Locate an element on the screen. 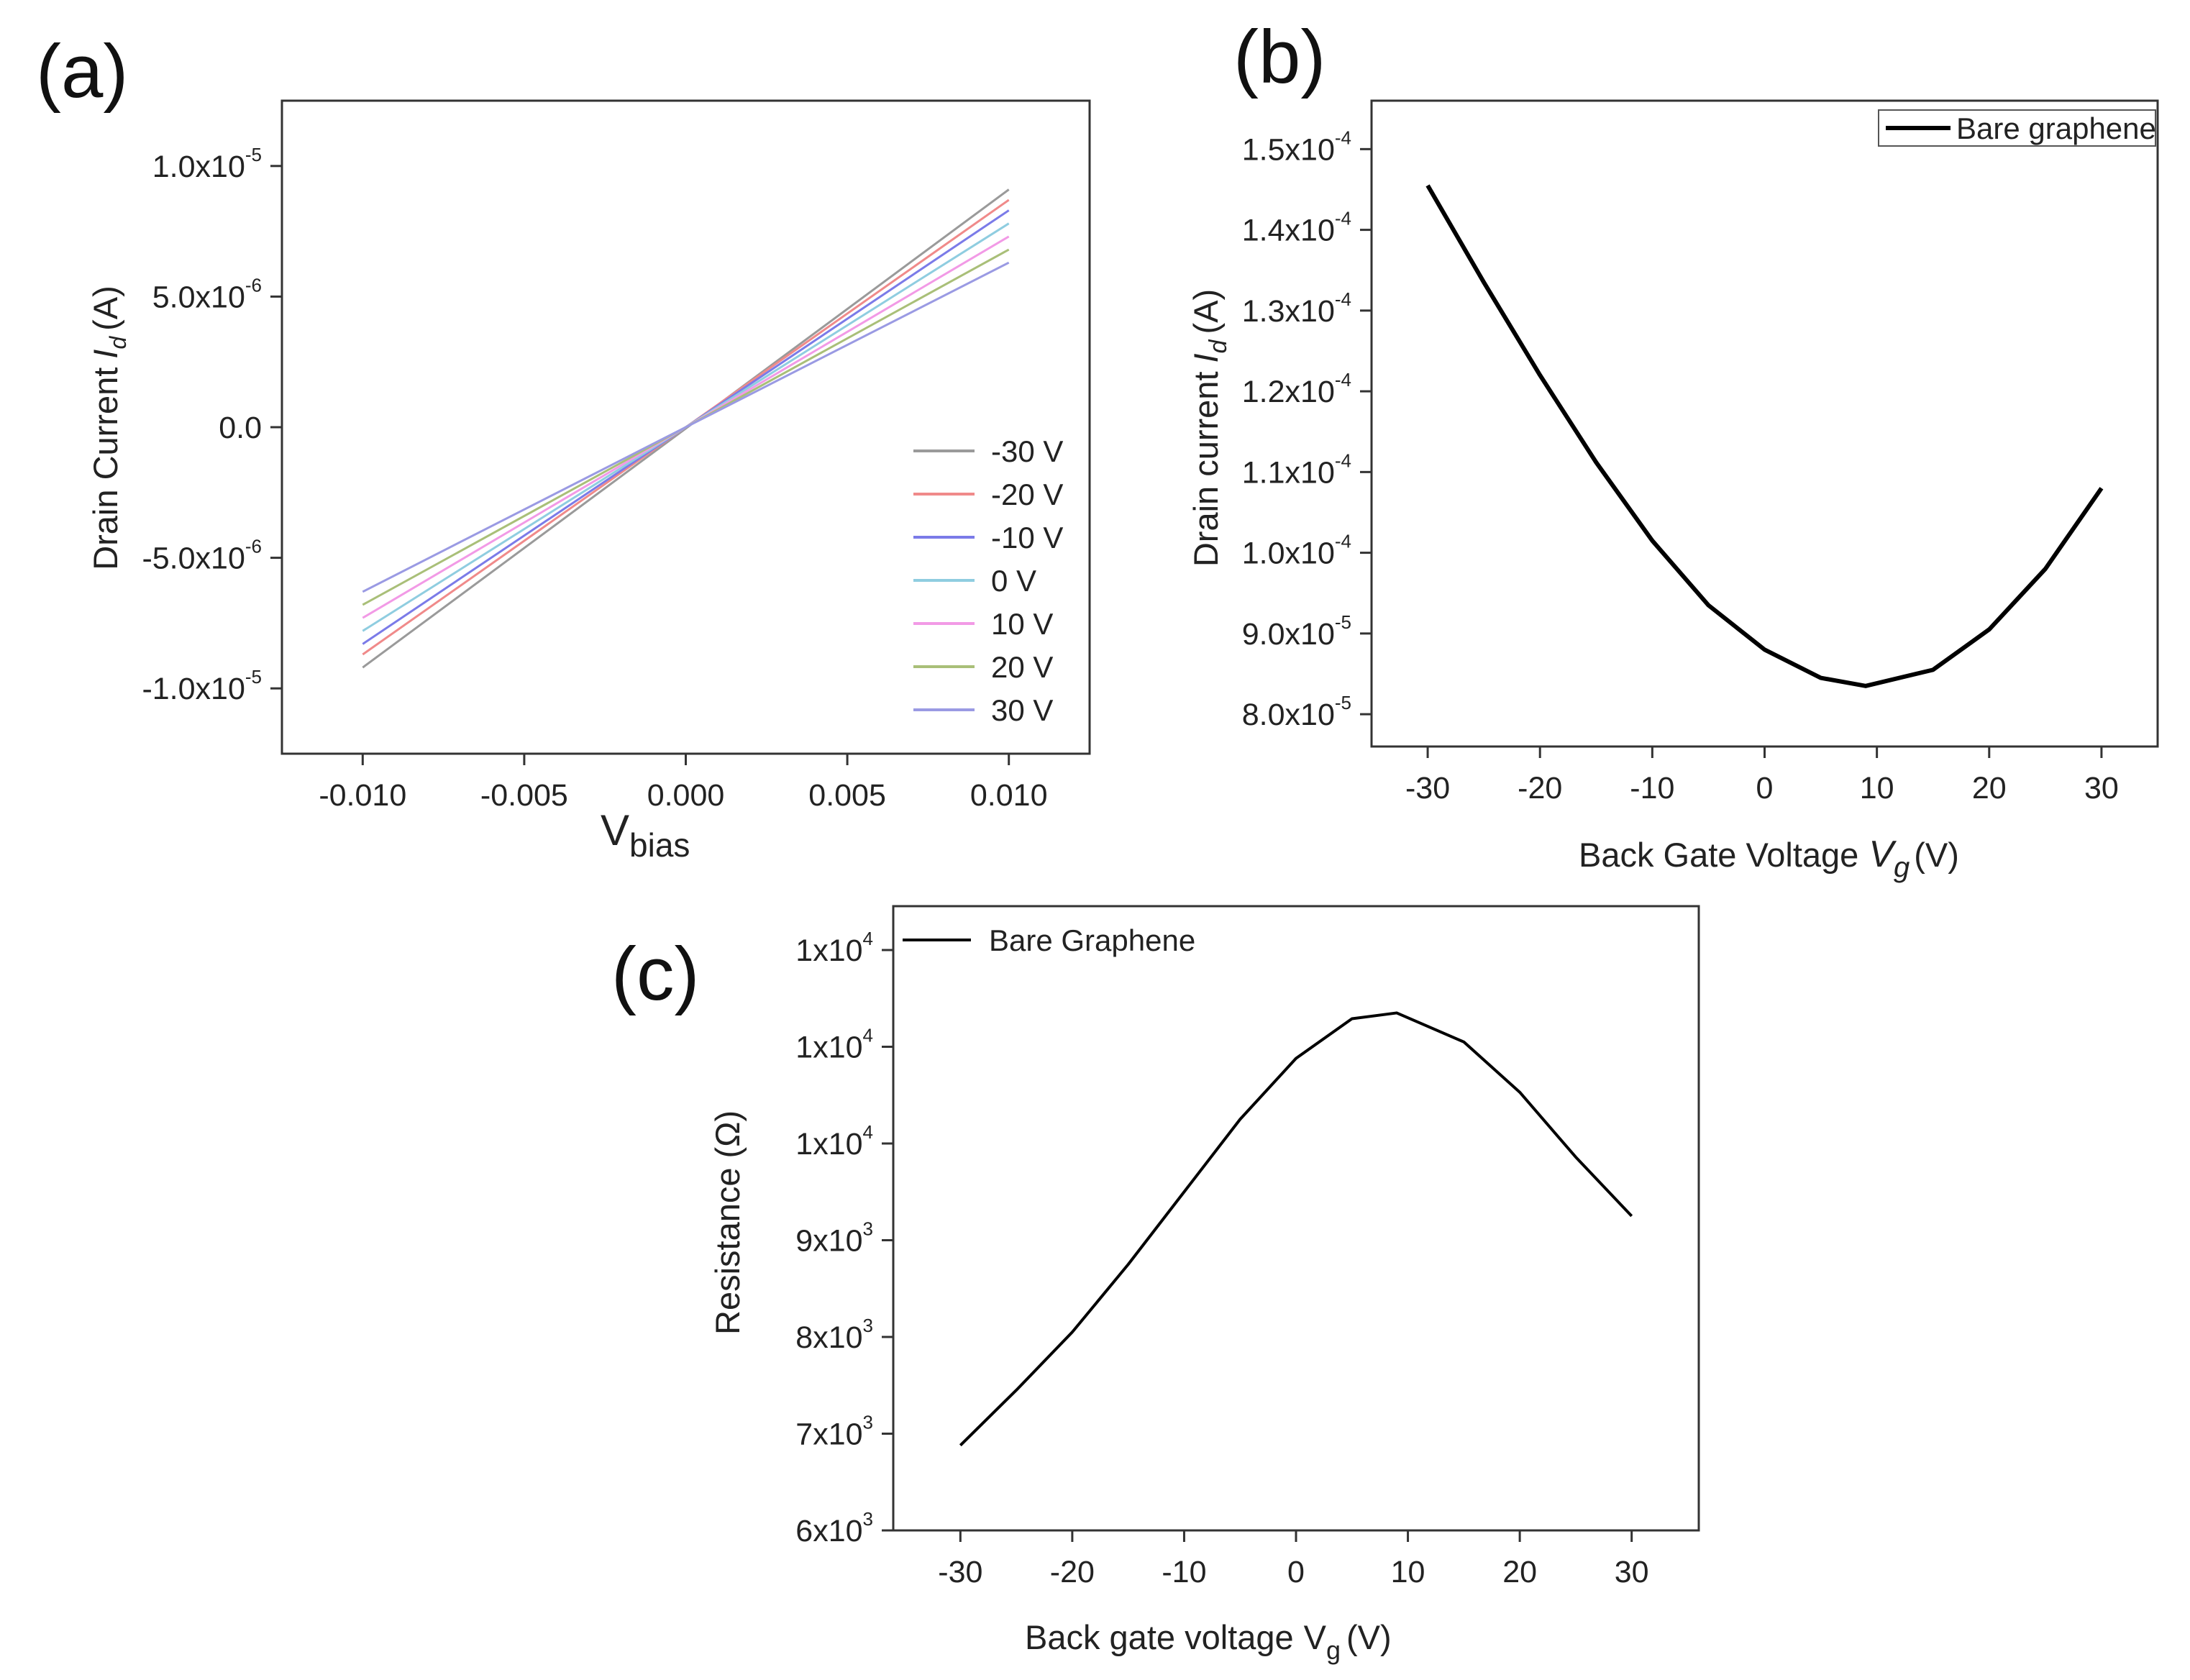 This screenshot has height=1680, width=2190. a-x-tick-label: -0.005 is located at coordinates (524, 795).